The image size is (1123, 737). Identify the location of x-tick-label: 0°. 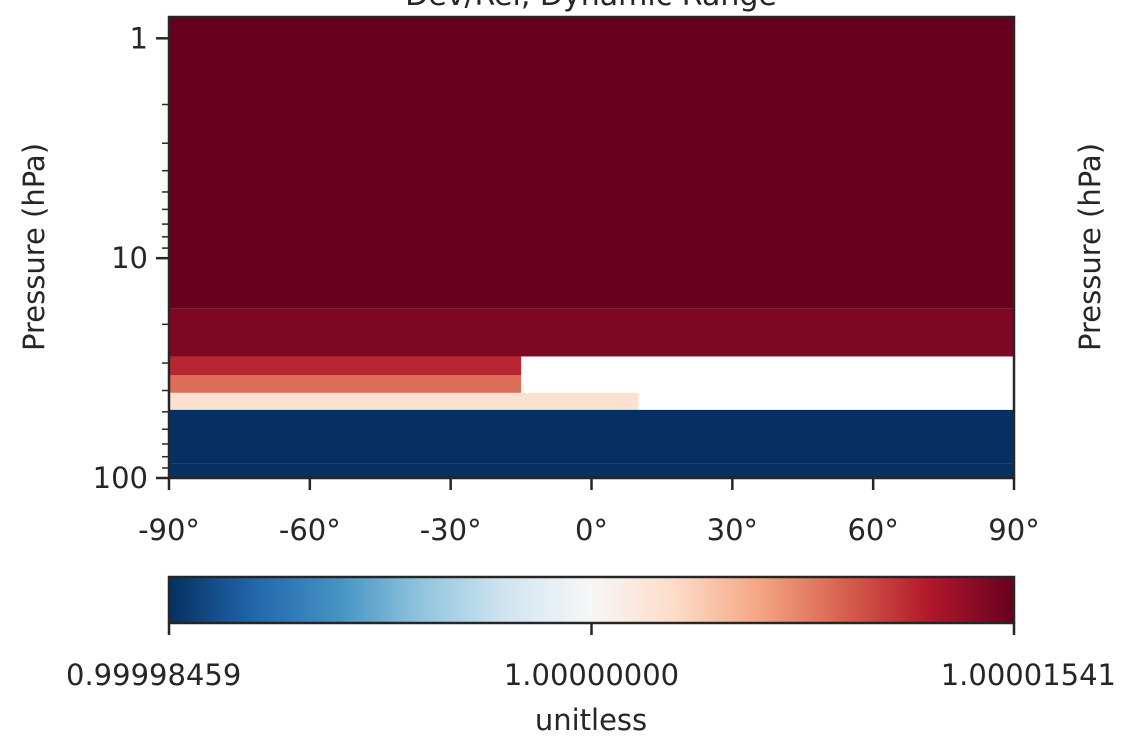
(591, 530).